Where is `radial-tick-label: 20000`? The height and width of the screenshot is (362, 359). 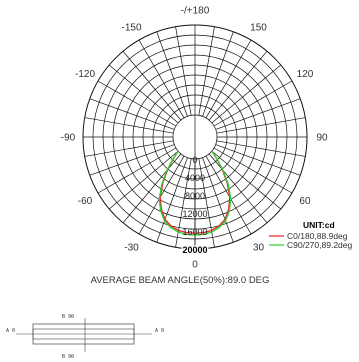
radial-tick-label: 20000 is located at coordinates (194, 250).